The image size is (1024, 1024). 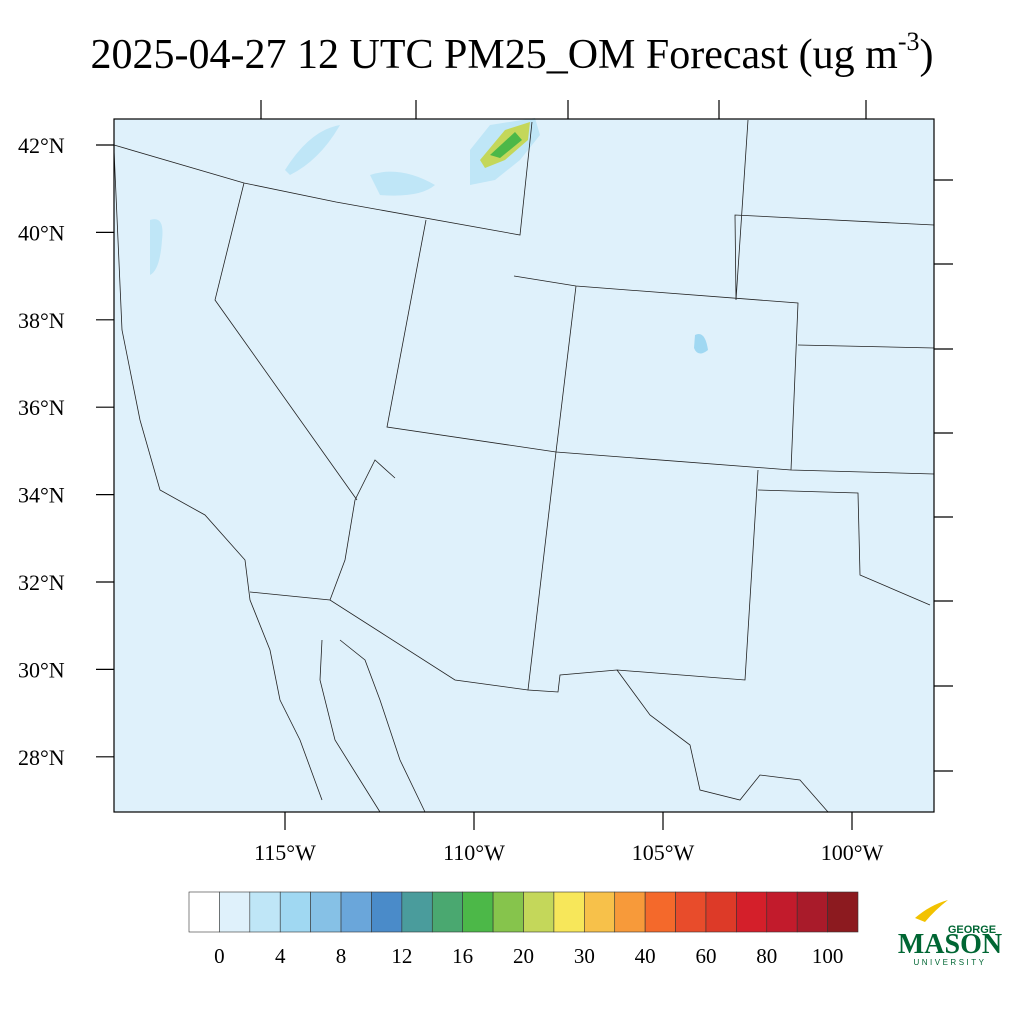 I want to click on logo-swoosh, so click(x=931, y=911).